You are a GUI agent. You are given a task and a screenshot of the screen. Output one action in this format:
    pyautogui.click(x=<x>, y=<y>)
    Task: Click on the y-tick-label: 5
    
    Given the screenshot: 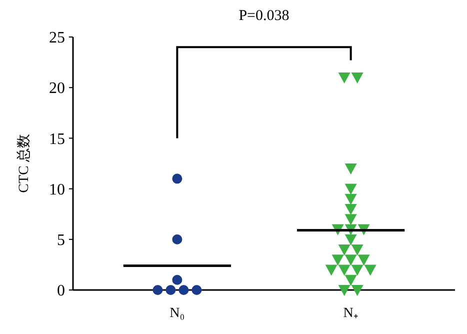 What is the action you would take?
    pyautogui.click(x=61, y=240)
    